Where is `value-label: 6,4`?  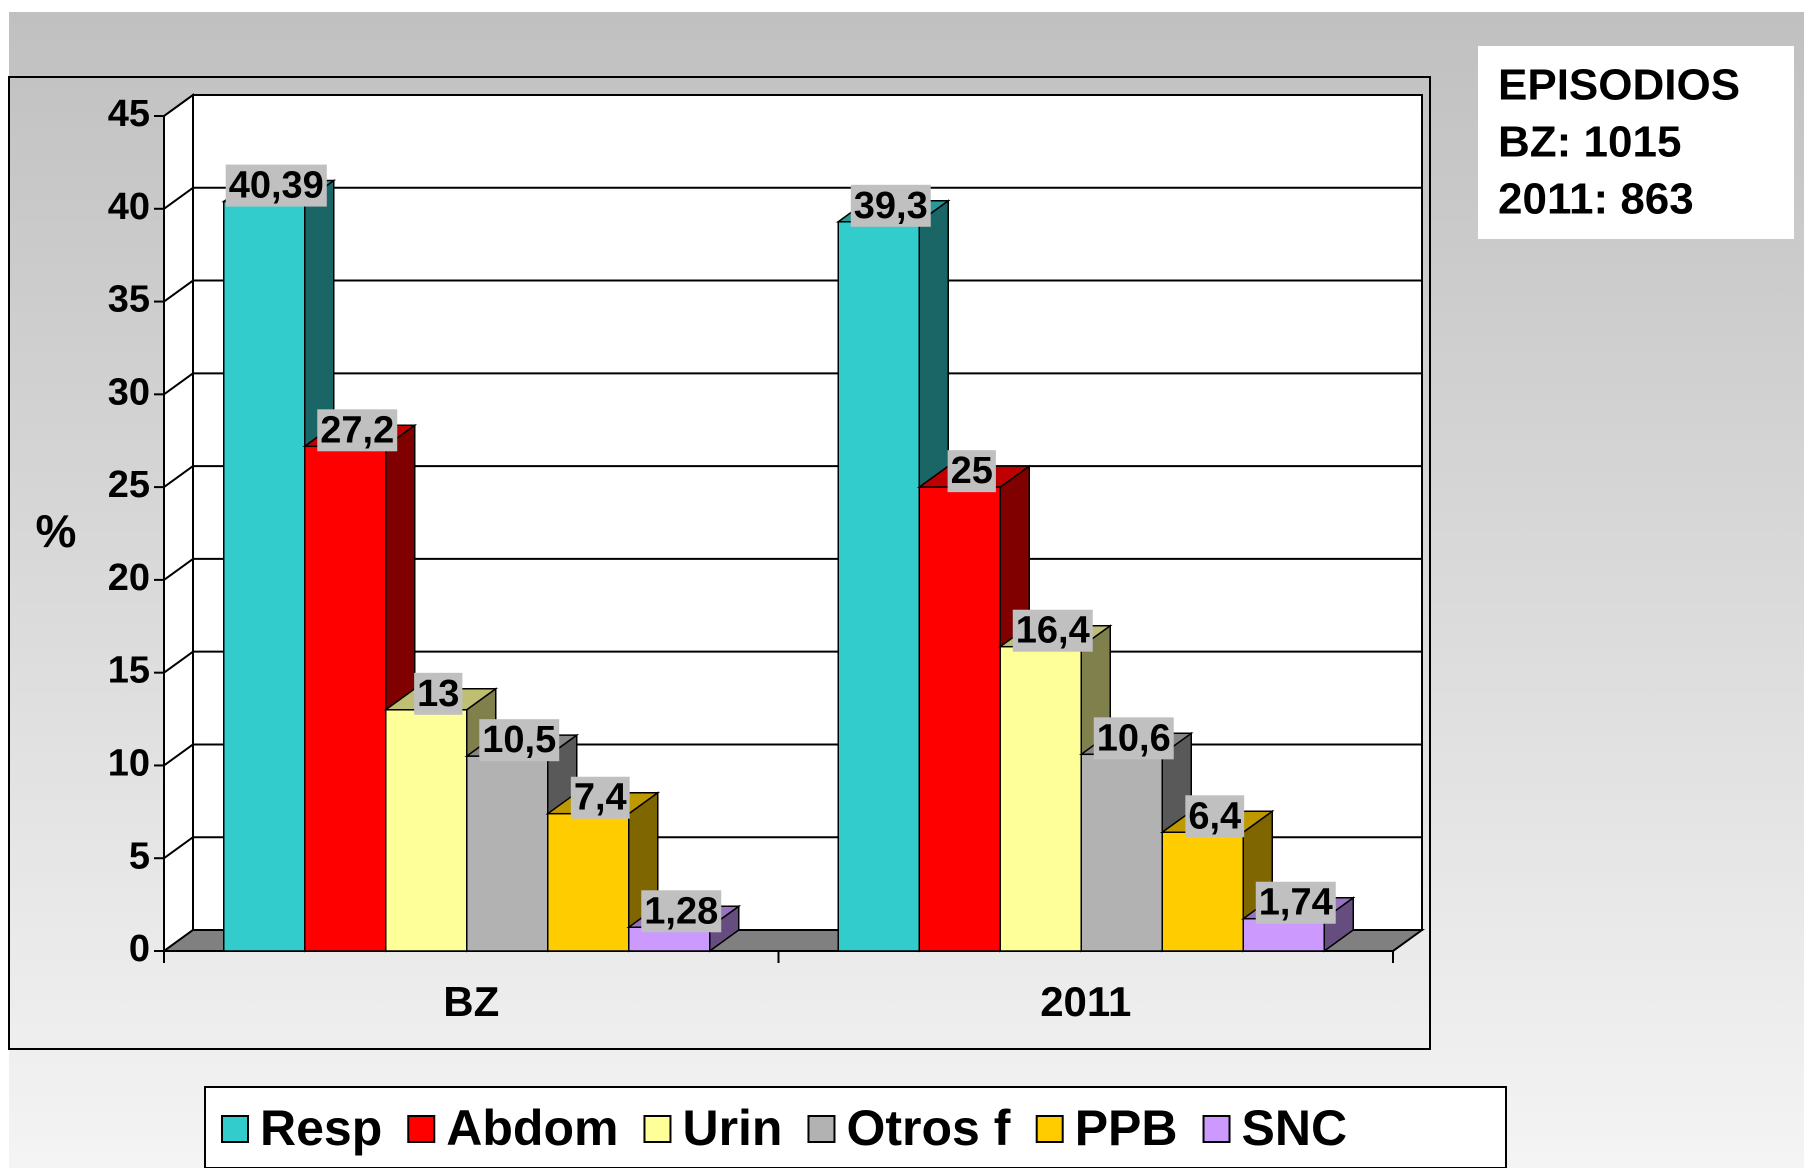
value-label: 6,4 is located at coordinates (1214, 816).